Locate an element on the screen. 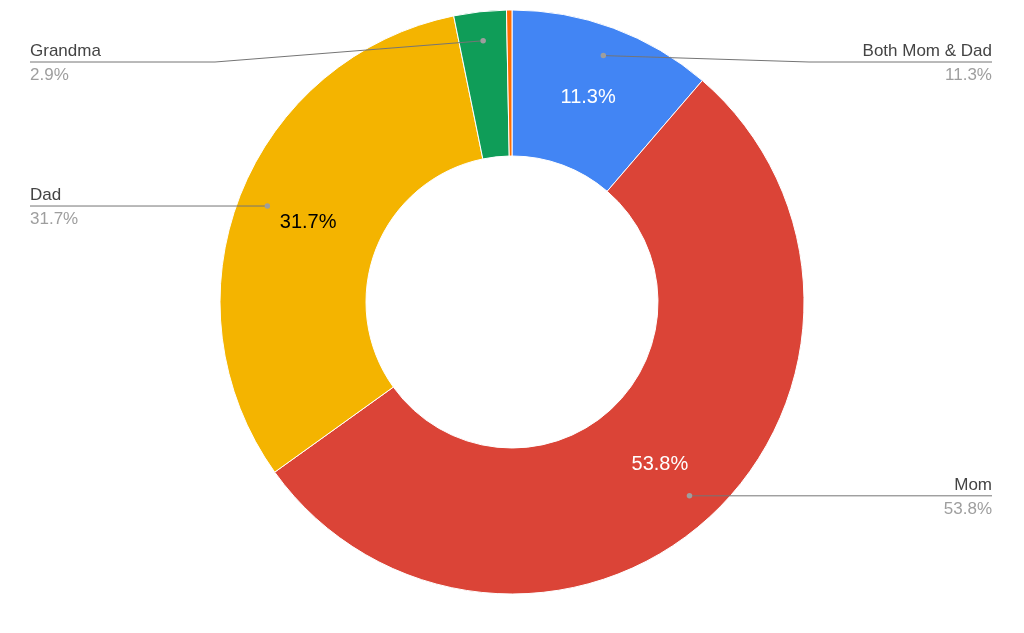  text: 11.3% is located at coordinates (968, 74).